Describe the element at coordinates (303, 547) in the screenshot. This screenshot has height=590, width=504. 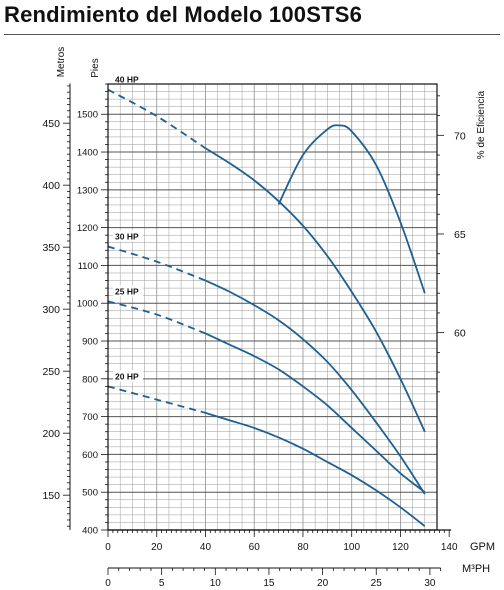
I see `gpm-tick-label: 80` at that location.